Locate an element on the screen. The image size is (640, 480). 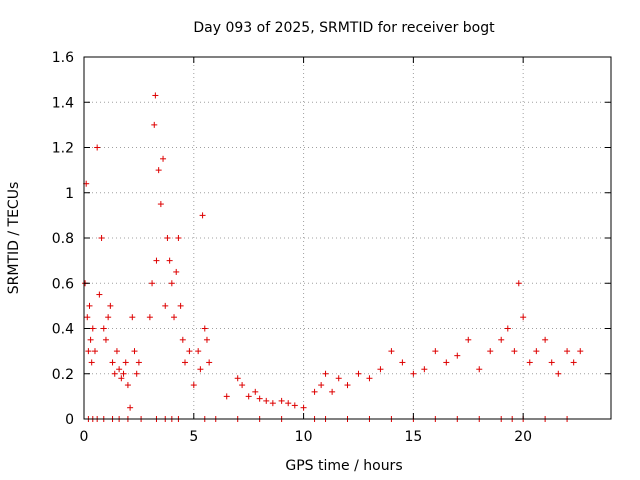
y-tick-label: 1.2 is located at coordinates (63, 149).